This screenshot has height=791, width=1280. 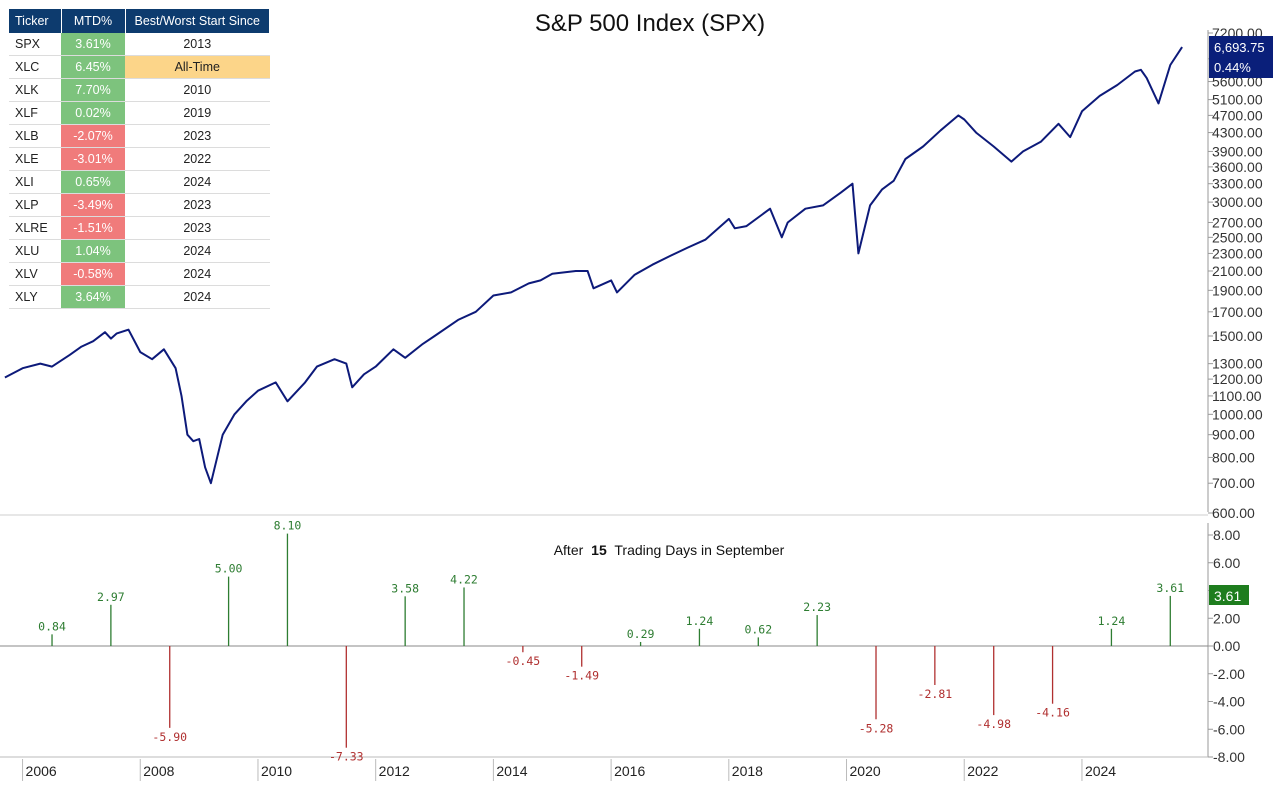 What do you see at coordinates (1232, 67) in the screenshot?
I see `last-price-change: 0.44%` at bounding box center [1232, 67].